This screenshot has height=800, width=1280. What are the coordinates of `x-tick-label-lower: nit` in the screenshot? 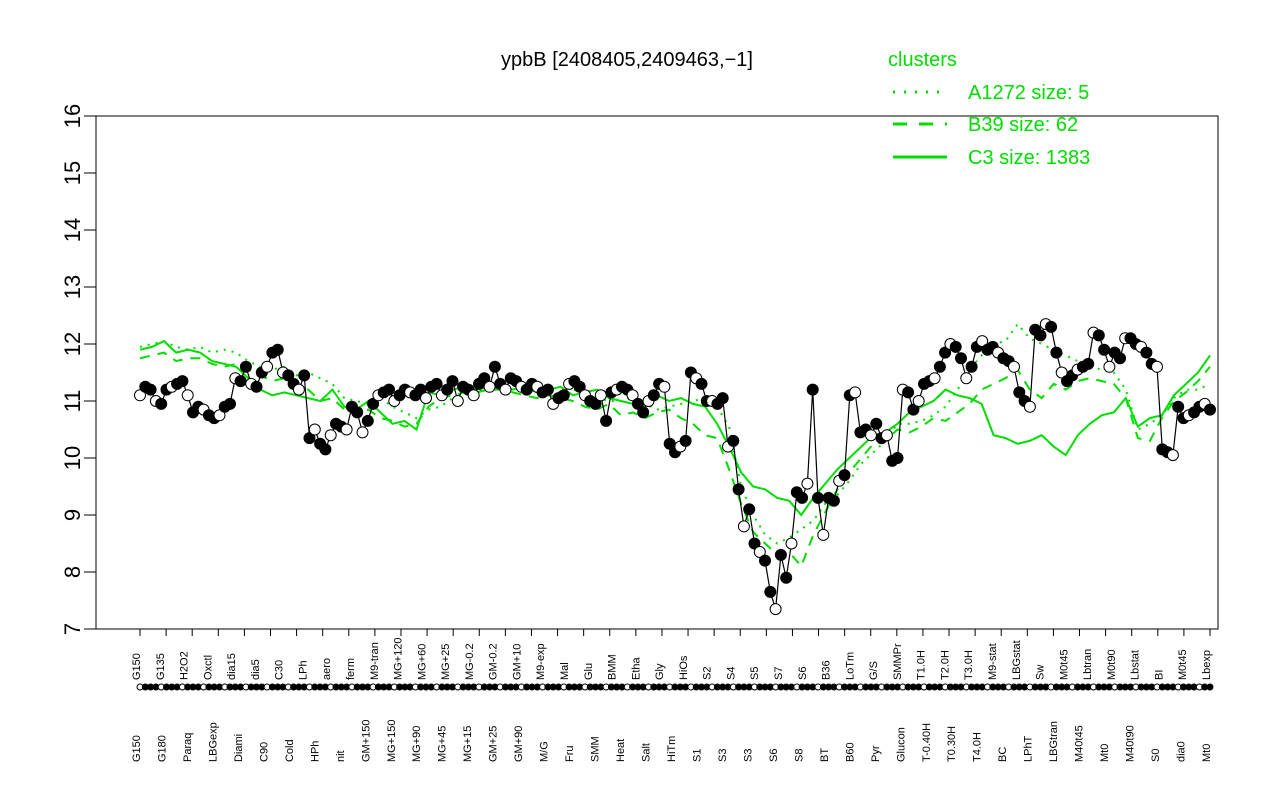 It's located at (341, 756).